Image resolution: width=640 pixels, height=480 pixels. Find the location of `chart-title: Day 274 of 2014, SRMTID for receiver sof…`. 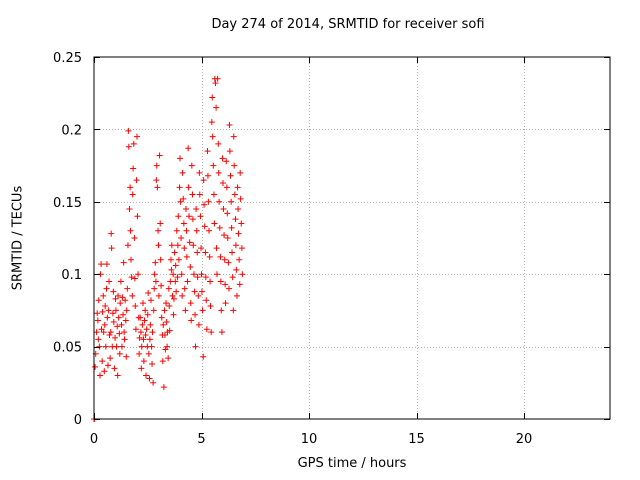

chart-title: Day 274 of 2014, SRMTID for receiver sof… is located at coordinates (348, 24).